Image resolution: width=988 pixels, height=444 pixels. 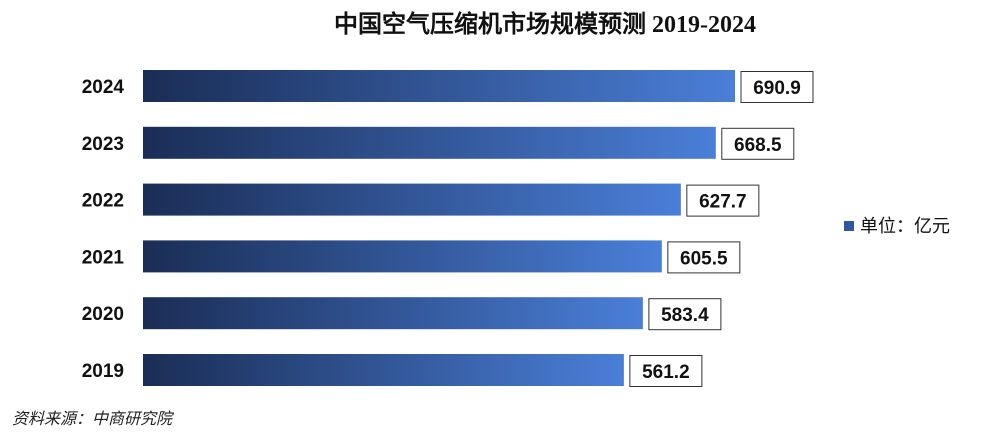 I want to click on legend-label: 单位：亿元, so click(x=905, y=226).